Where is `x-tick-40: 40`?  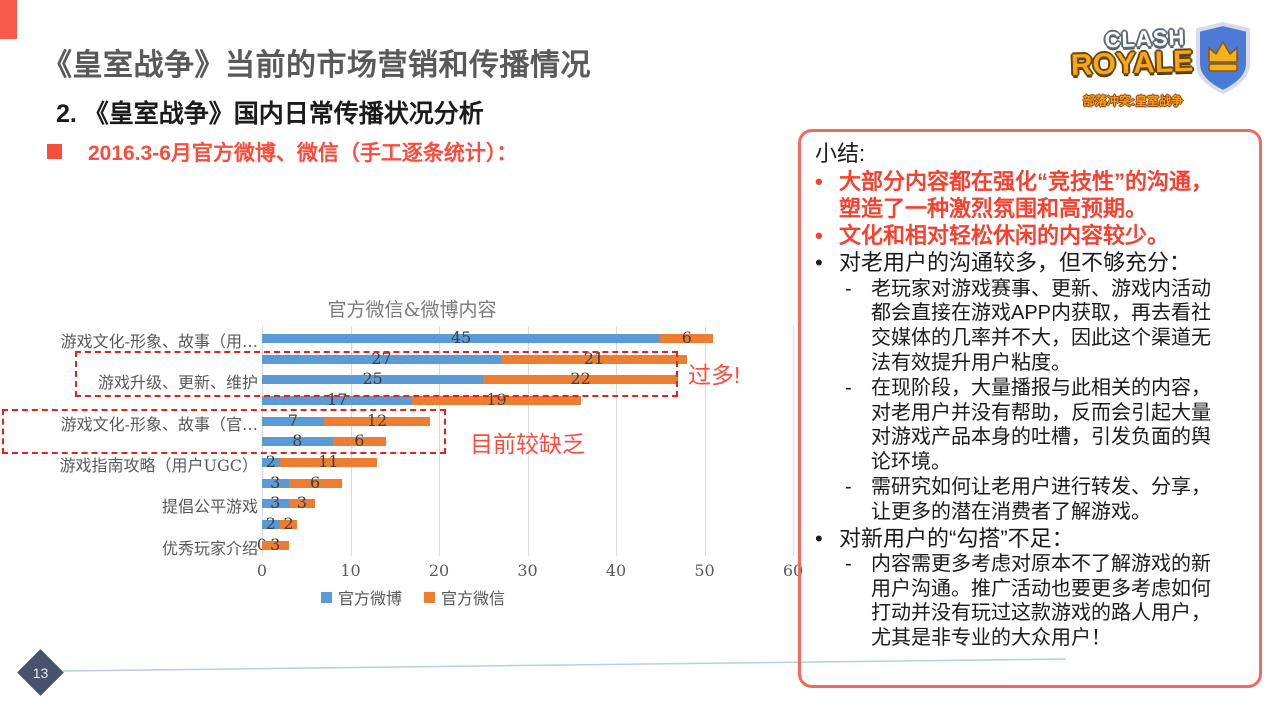
x-tick-40: 40 is located at coordinates (616, 570).